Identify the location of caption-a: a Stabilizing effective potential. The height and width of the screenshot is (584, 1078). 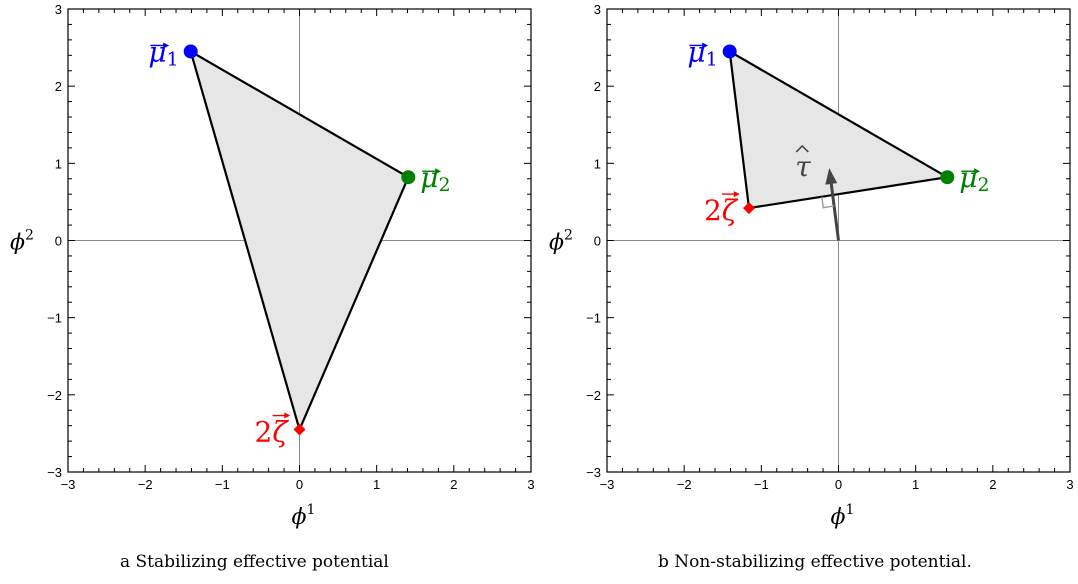
(254, 562).